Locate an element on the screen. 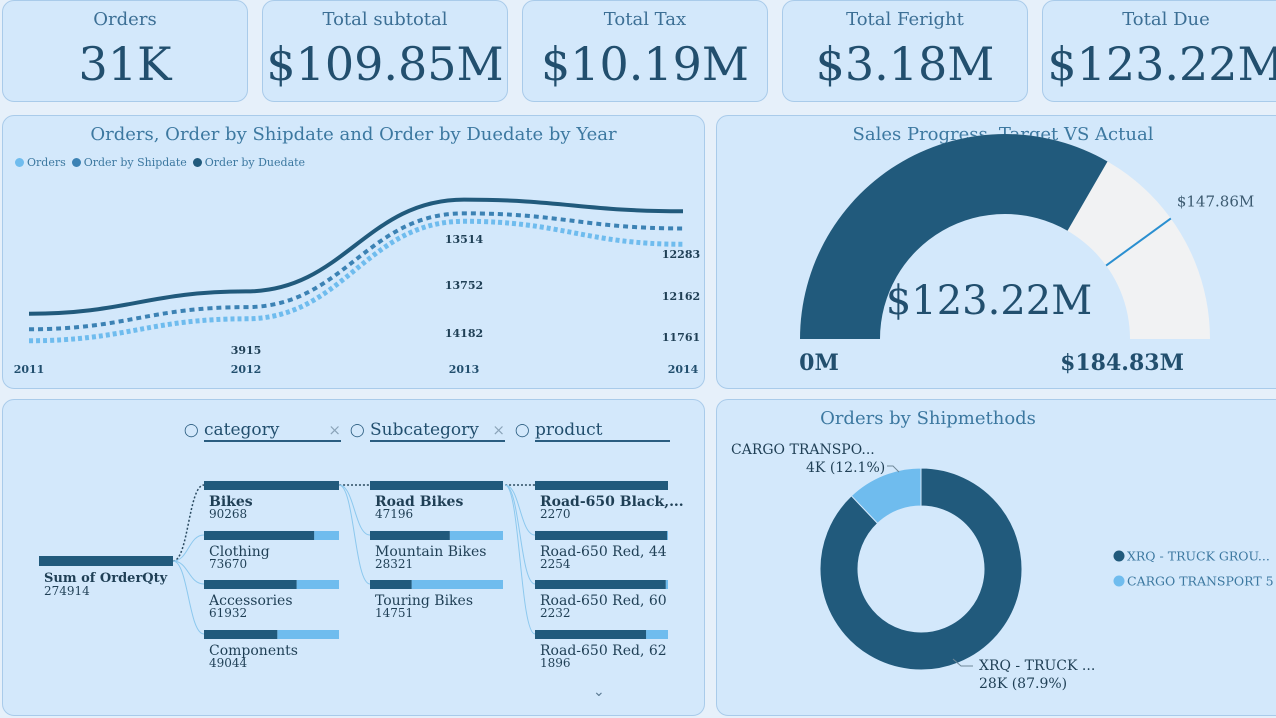 The image size is (1276, 718). tree-header-subcategory: ◯ Subcategory × is located at coordinates (427, 431).